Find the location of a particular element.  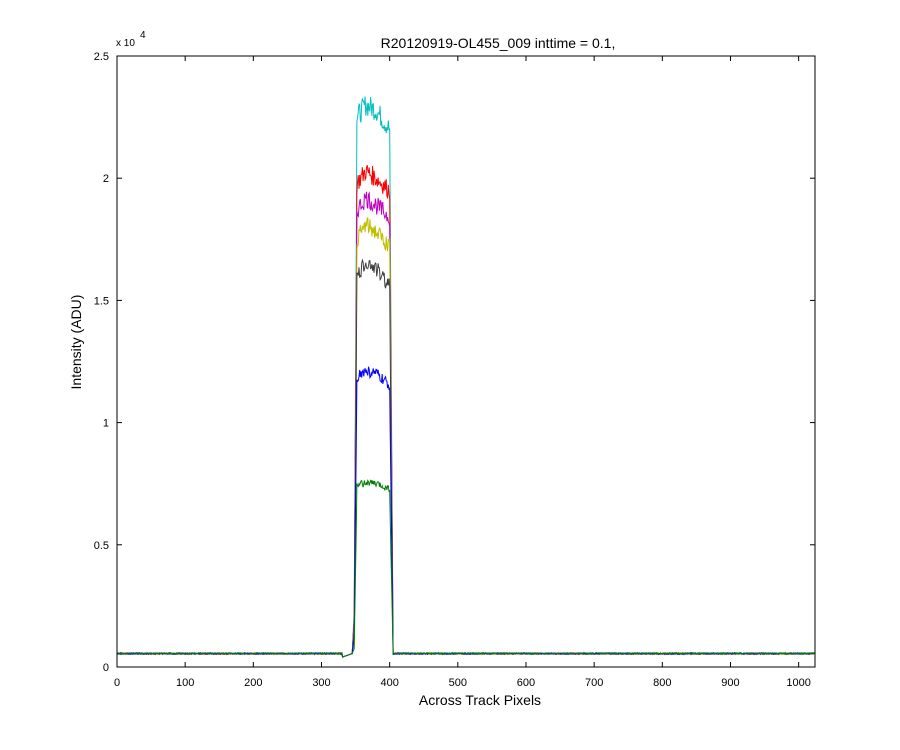

x-tick-label: 300 is located at coordinates (321, 683).